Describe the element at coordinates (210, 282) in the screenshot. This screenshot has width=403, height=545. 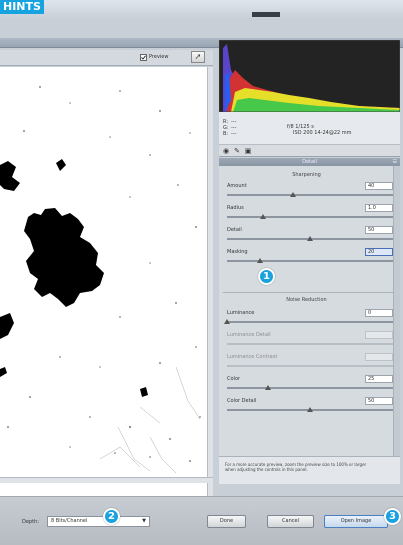
I see `preview-vertical-scrollbar` at that location.